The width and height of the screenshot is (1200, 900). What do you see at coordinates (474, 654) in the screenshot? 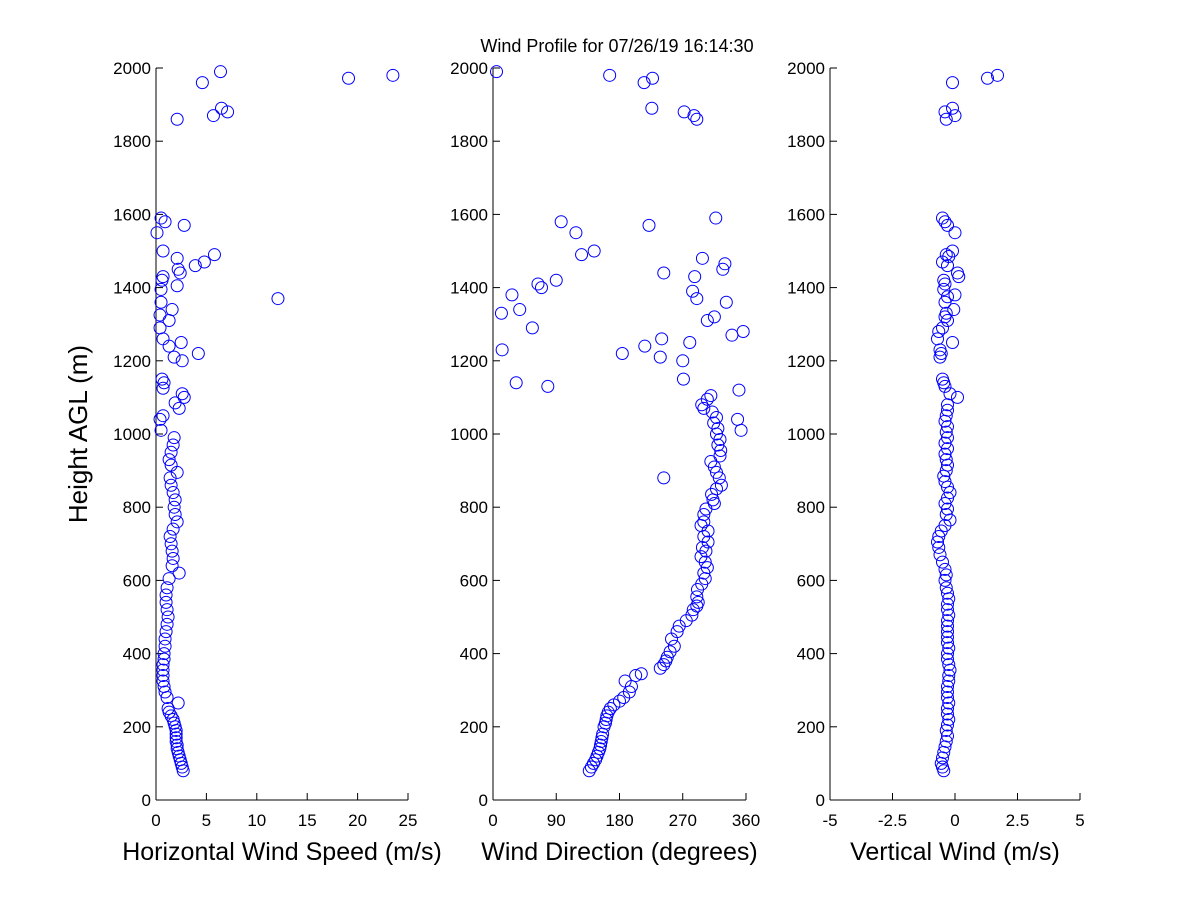
I see `y-tick-label-400: 400` at bounding box center [474, 654].